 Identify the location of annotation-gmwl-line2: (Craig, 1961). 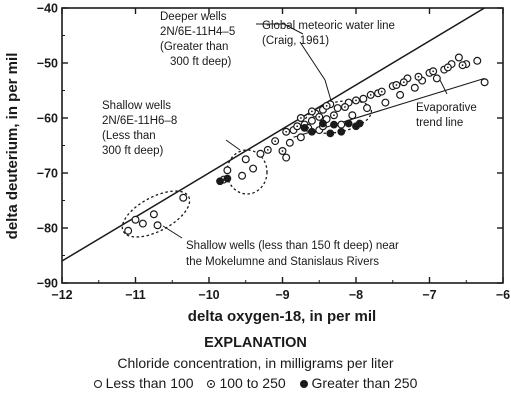
(295, 41).